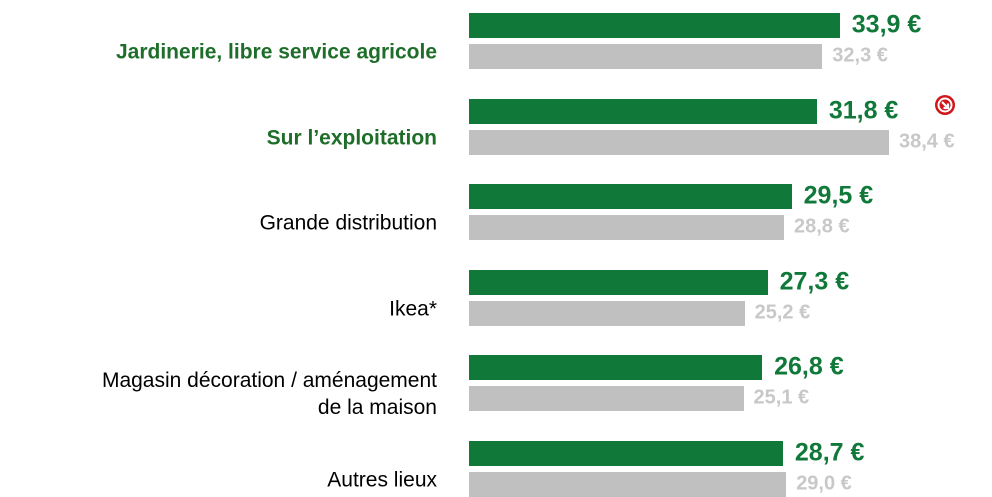 The height and width of the screenshot is (497, 992). What do you see at coordinates (351, 138) in the screenshot?
I see `category-label: Sur l’exploitation` at bounding box center [351, 138].